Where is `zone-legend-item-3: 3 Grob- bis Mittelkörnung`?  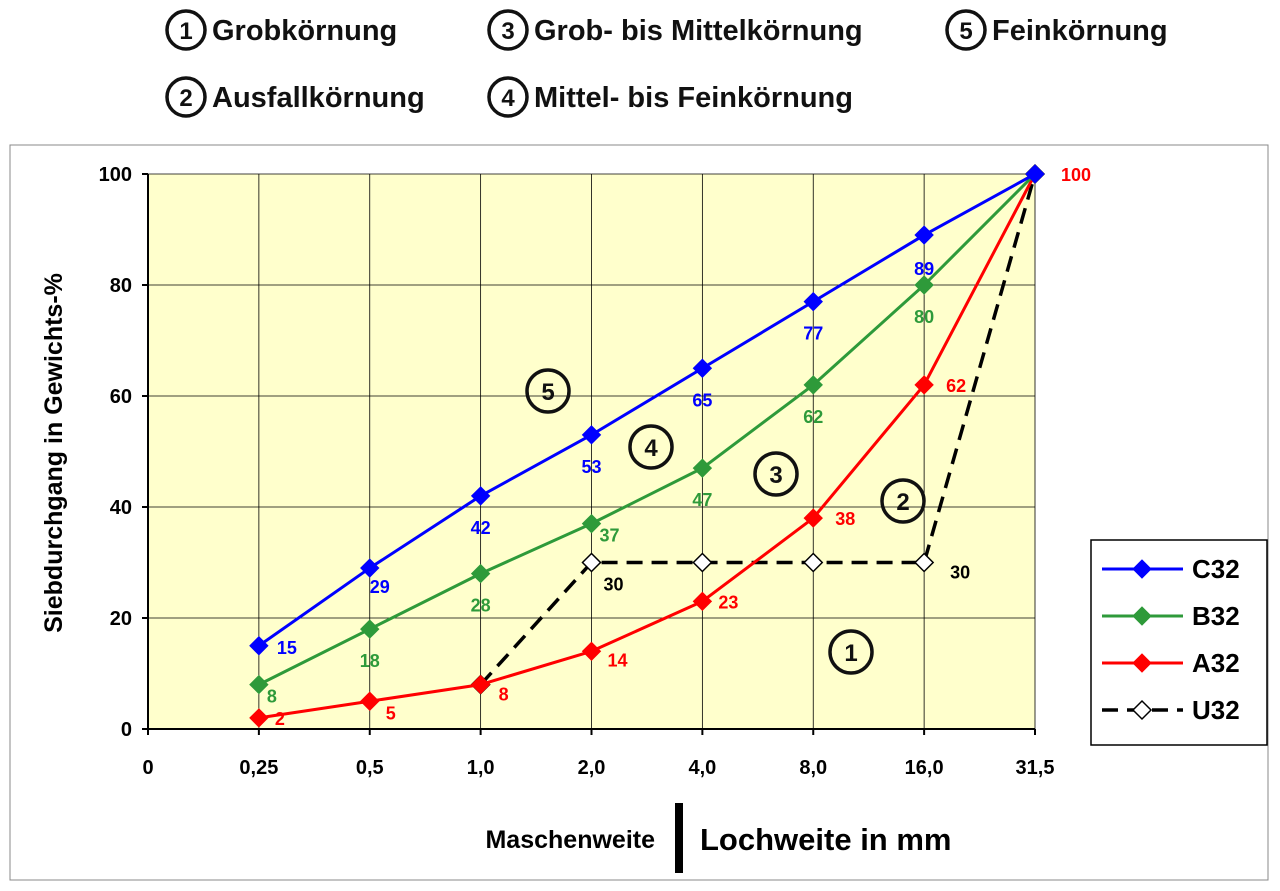
zone-legend-item-3: 3 Grob- bis Mittelkörnung is located at coordinates (675, 30).